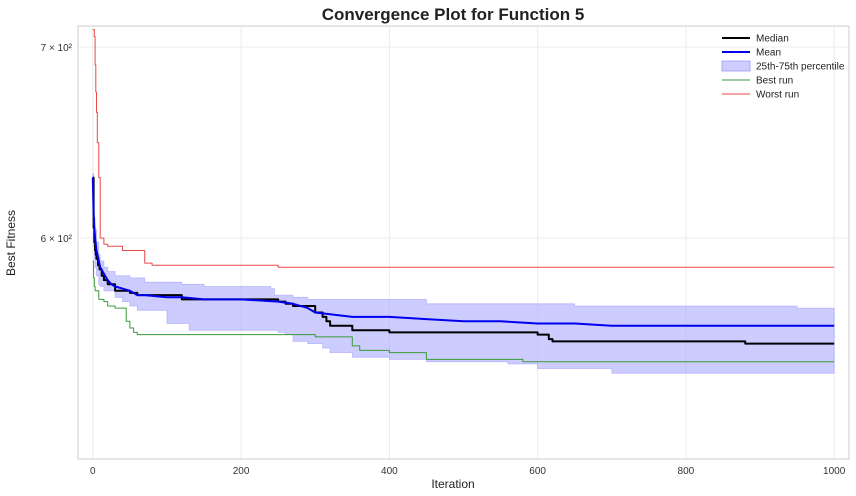 This screenshot has width=856, height=496. What do you see at coordinates (93, 471) in the screenshot?
I see `x-tick-label: 0` at bounding box center [93, 471].